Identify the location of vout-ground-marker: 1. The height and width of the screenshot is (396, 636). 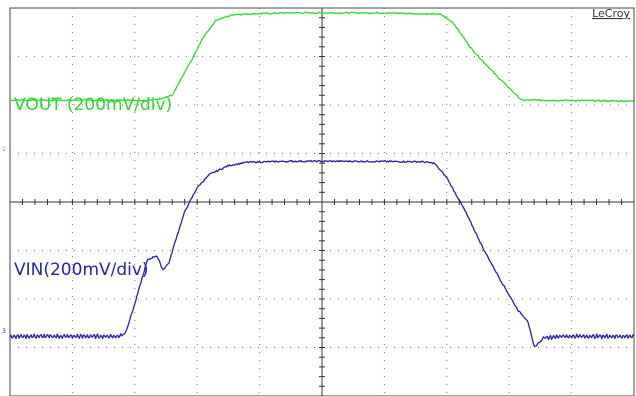
(4, 149).